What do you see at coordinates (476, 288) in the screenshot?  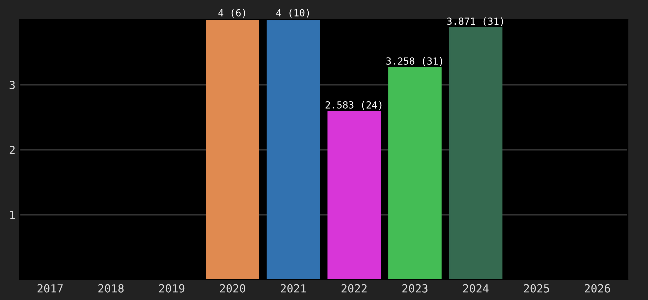 I see `x-tick-label: 2024` at bounding box center [476, 288].